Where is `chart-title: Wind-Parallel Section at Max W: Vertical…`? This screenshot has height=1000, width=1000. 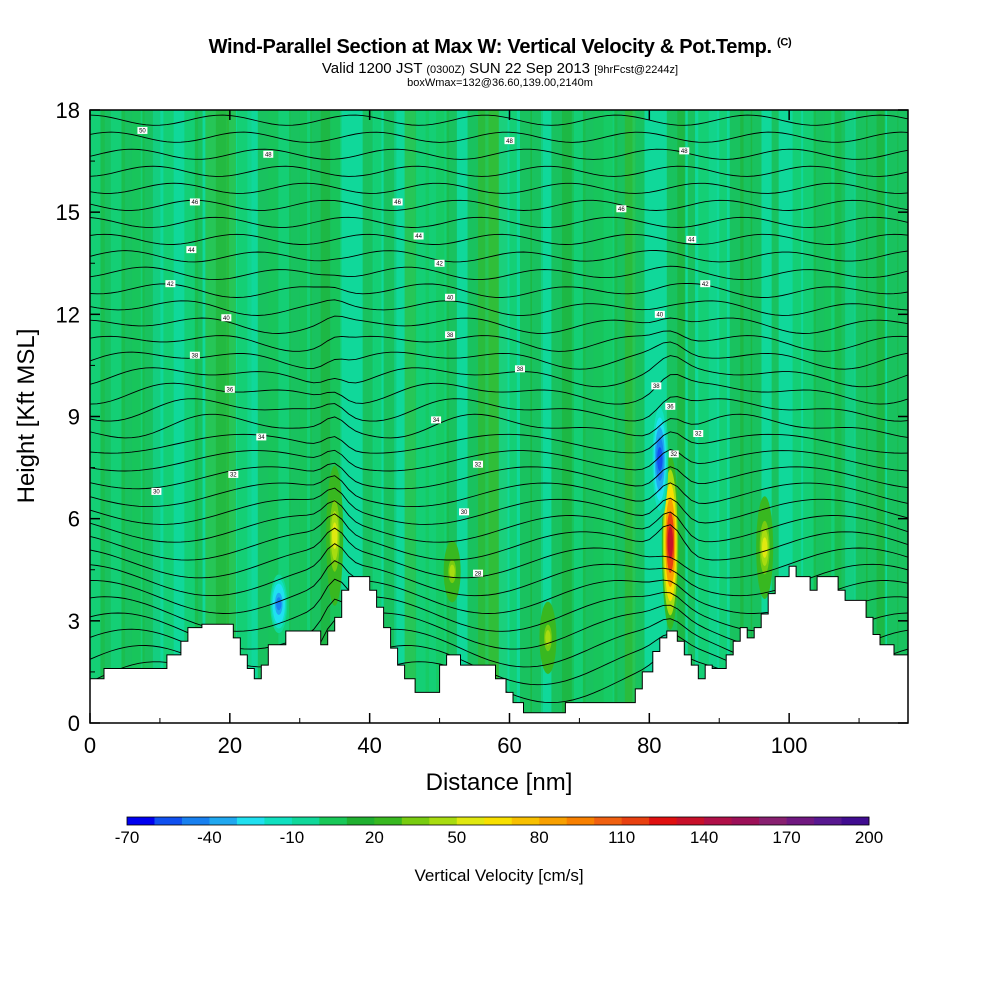
chart-title: Wind-Parallel Section at Max W: Vertical… is located at coordinates (500, 47).